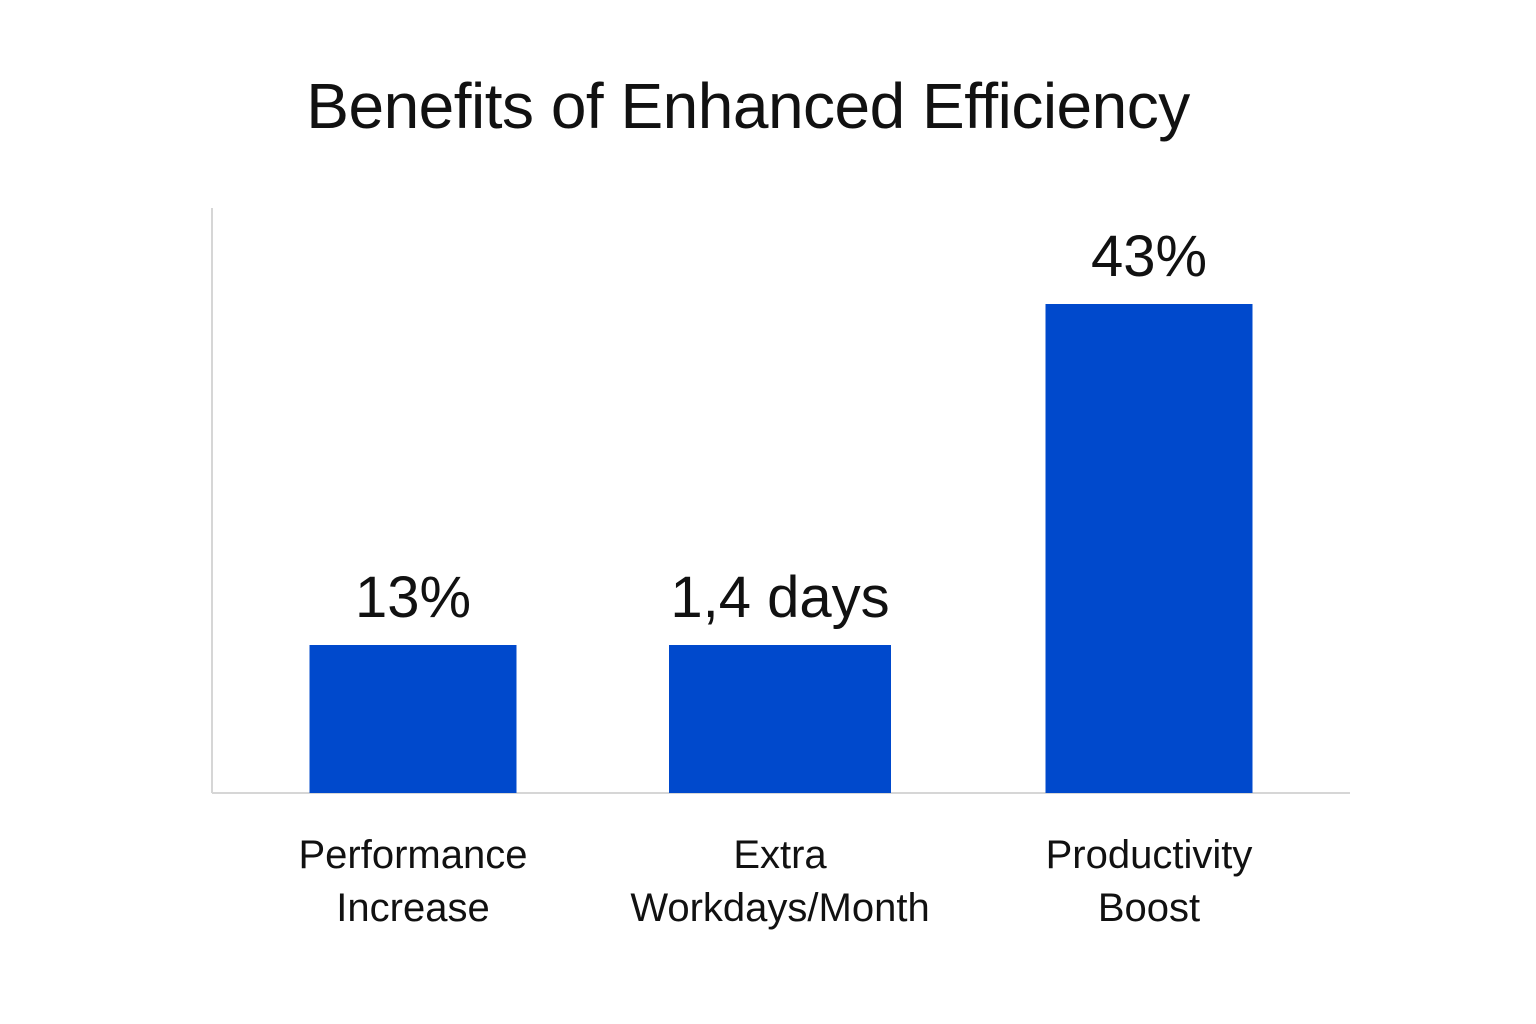 This screenshot has width=1536, height=1024. Describe the element at coordinates (413, 855) in the screenshot. I see `category-label: Performance` at that location.